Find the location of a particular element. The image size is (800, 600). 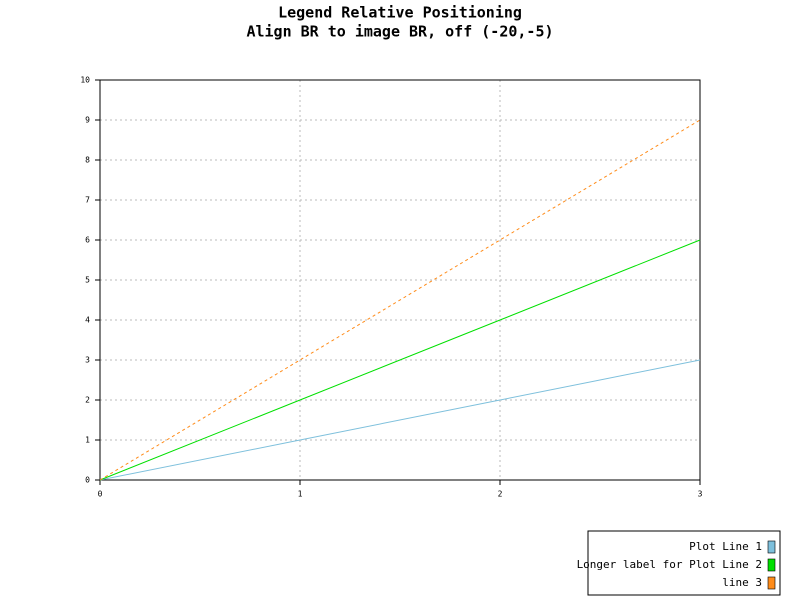

y-tick-label: 7 is located at coordinates (87, 200).